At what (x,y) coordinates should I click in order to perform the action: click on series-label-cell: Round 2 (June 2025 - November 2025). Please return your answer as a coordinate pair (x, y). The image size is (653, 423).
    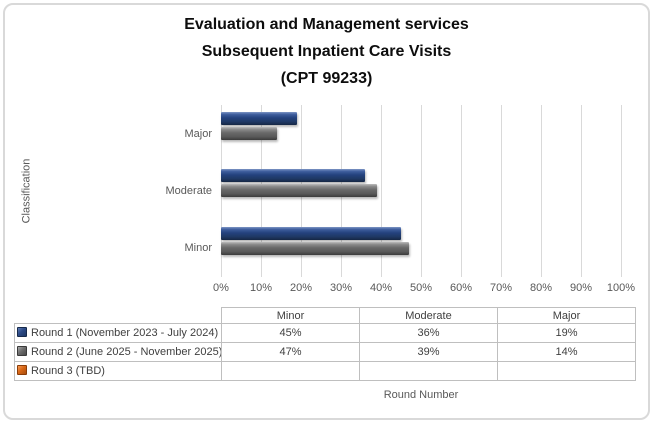
    Looking at the image, I should click on (118, 352).